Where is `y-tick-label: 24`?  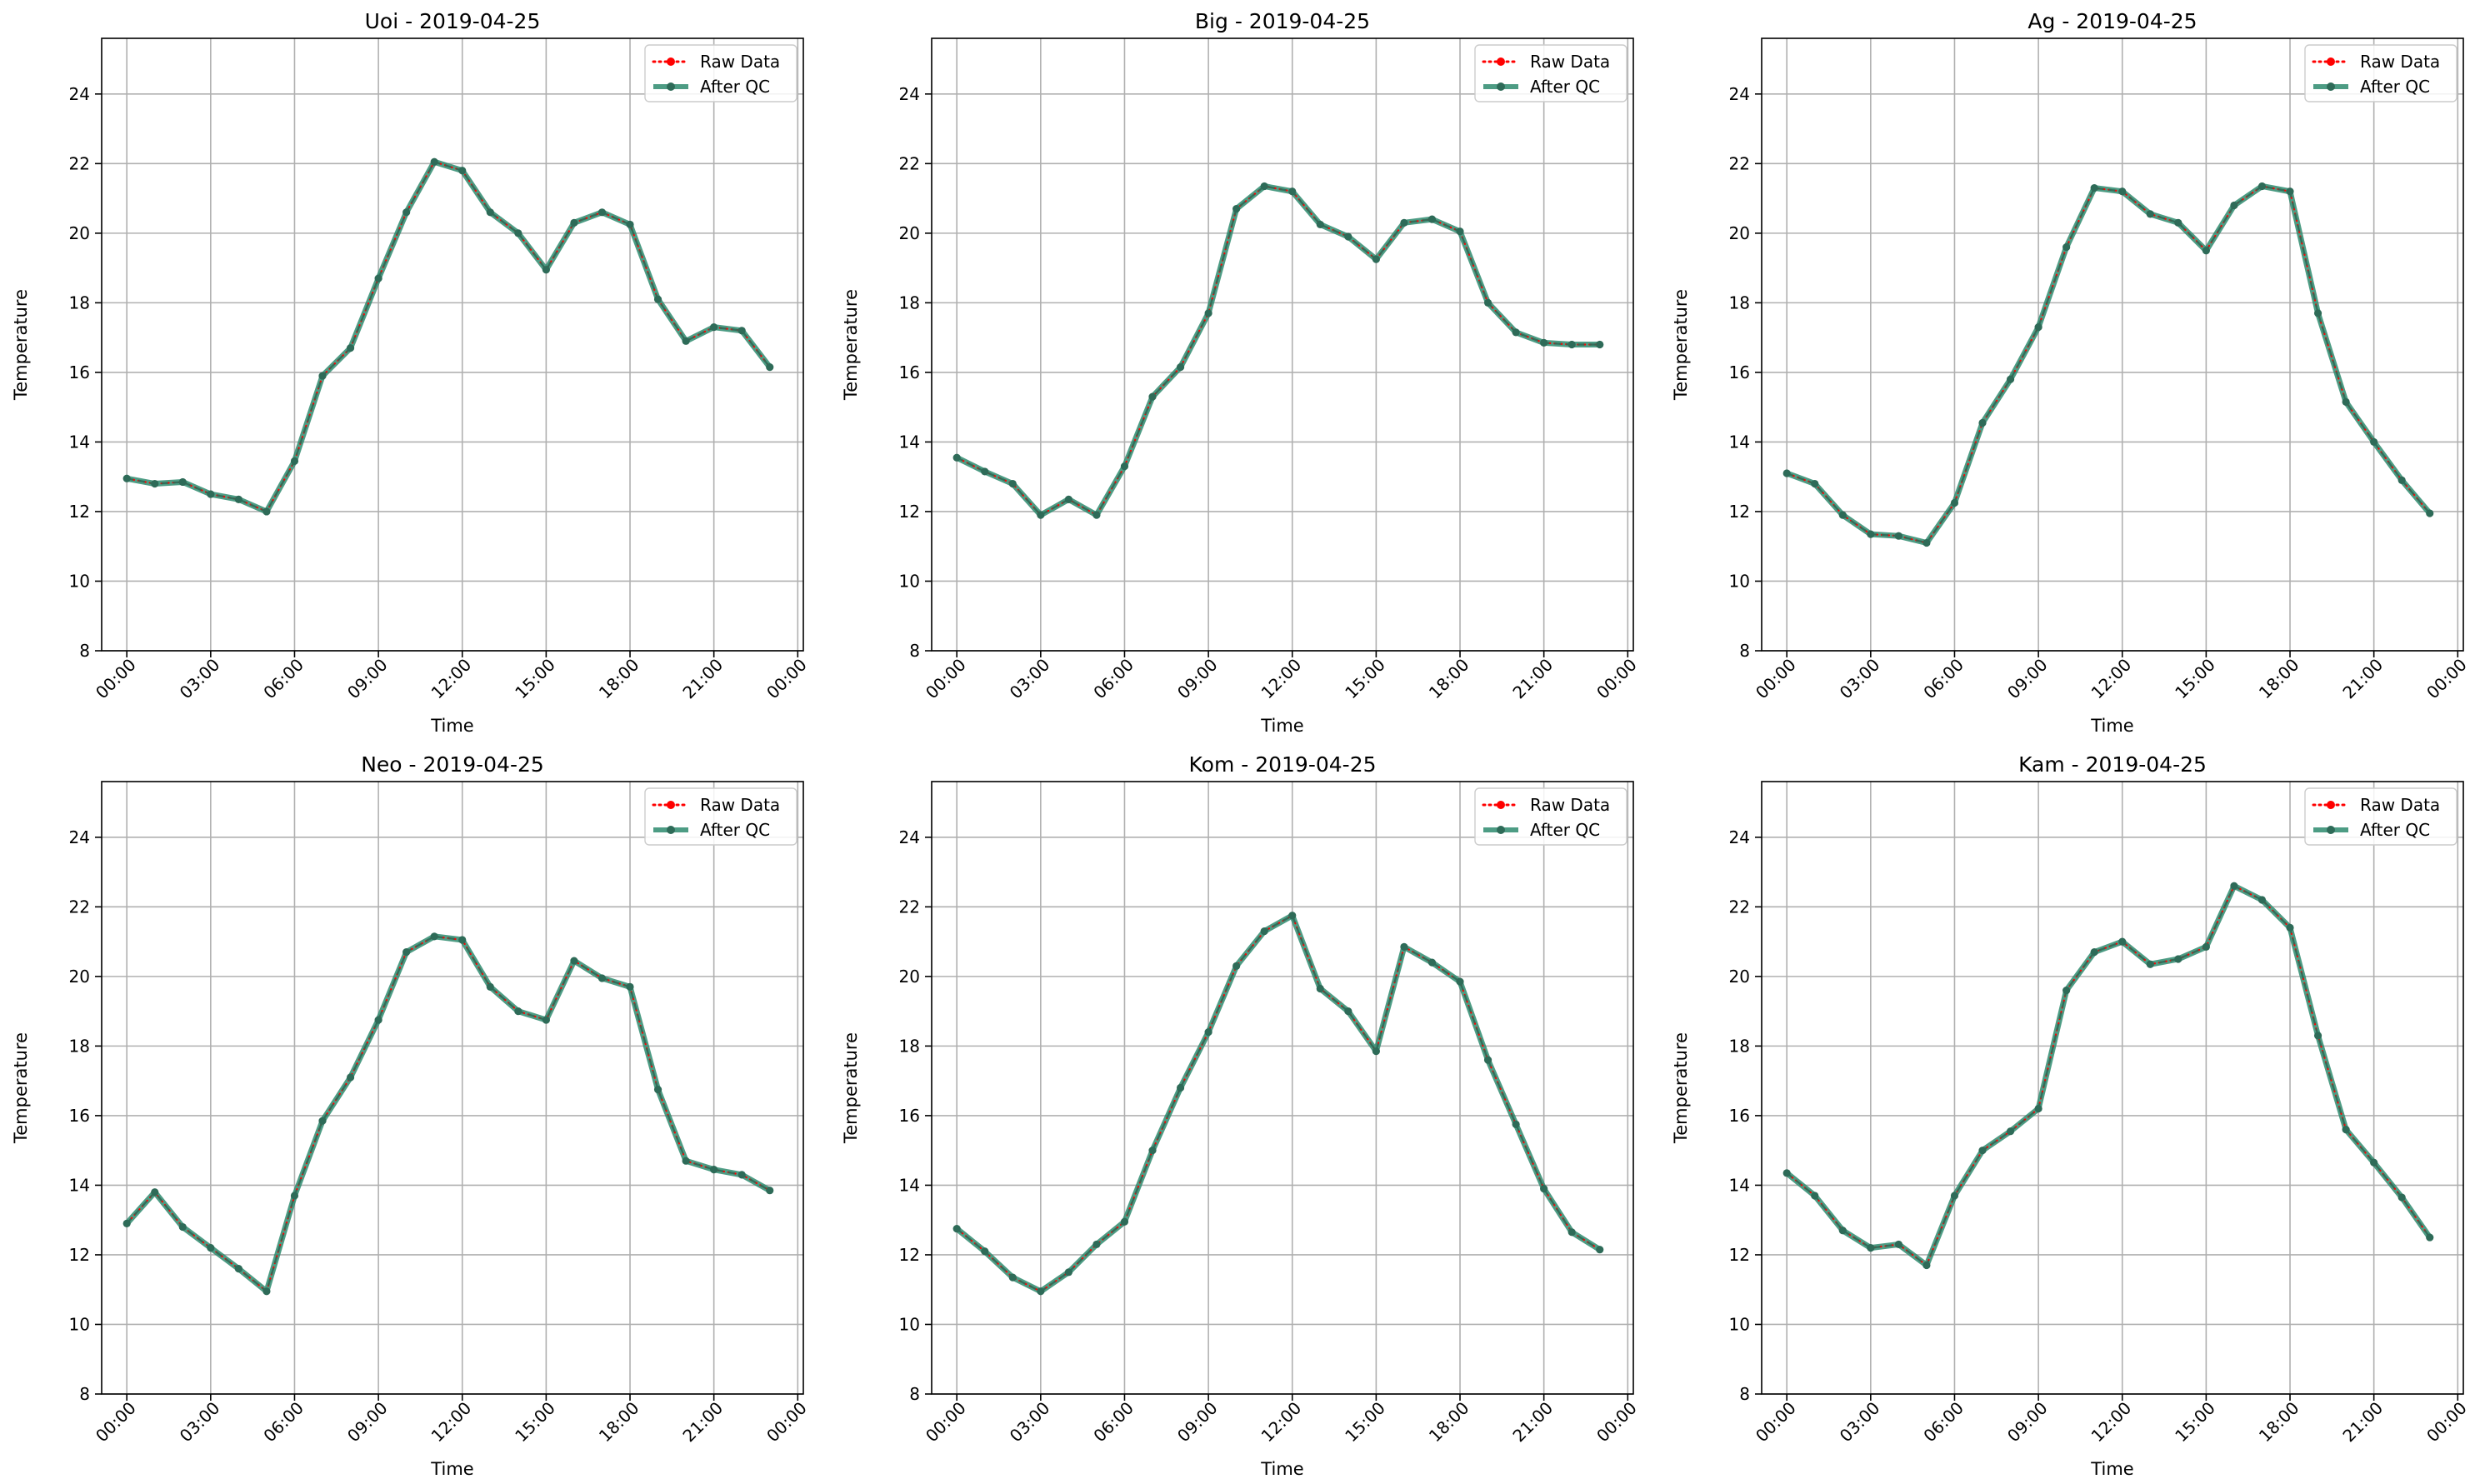 y-tick-label: 24 is located at coordinates (79, 94).